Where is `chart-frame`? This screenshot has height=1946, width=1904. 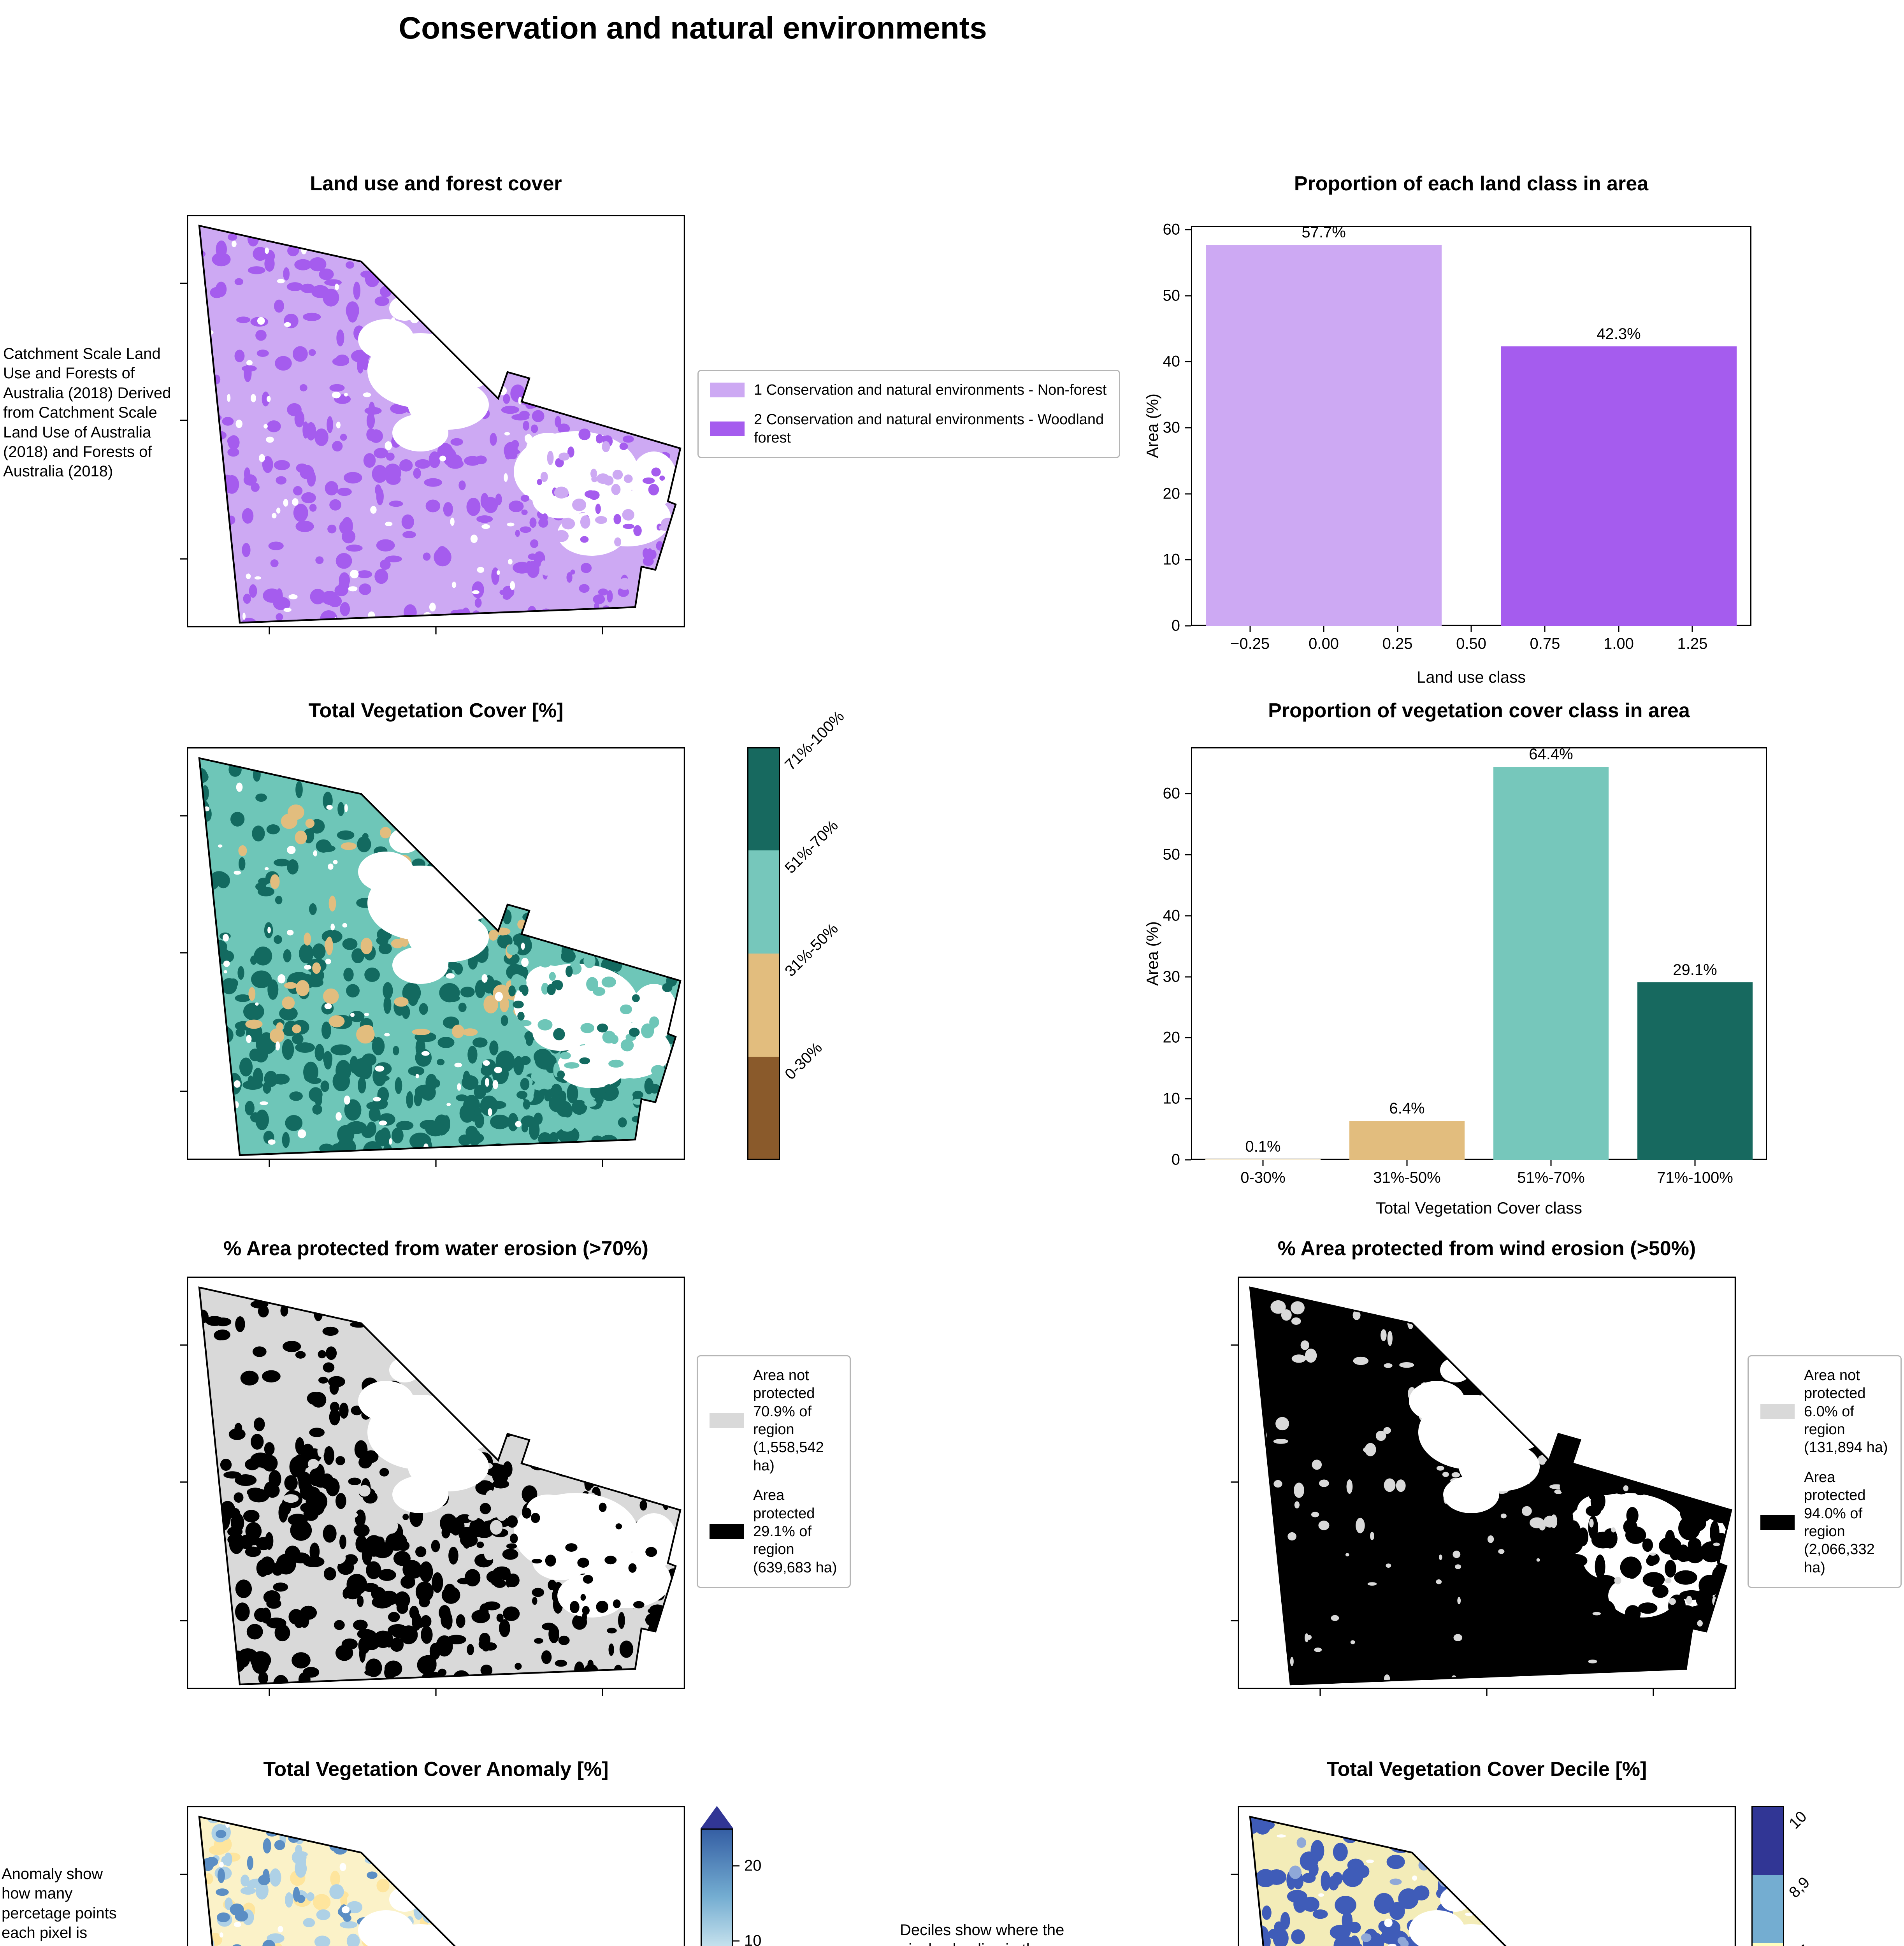
chart-frame is located at coordinates (1471, 426).